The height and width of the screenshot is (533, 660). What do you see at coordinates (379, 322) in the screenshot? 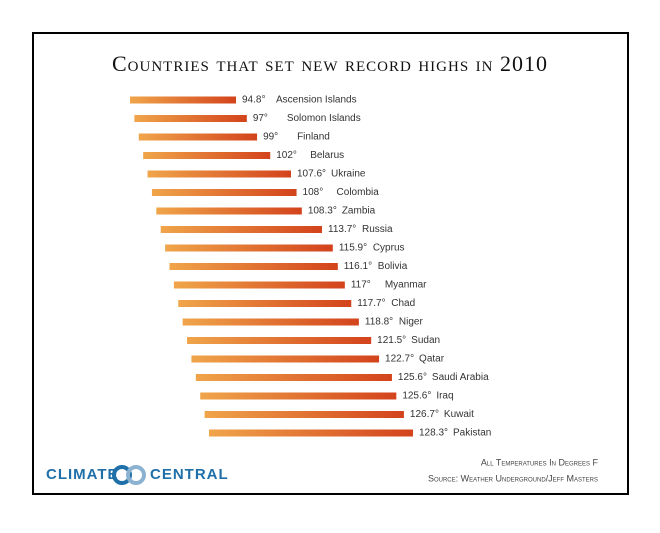
I see `value-label: 118.8°` at bounding box center [379, 322].